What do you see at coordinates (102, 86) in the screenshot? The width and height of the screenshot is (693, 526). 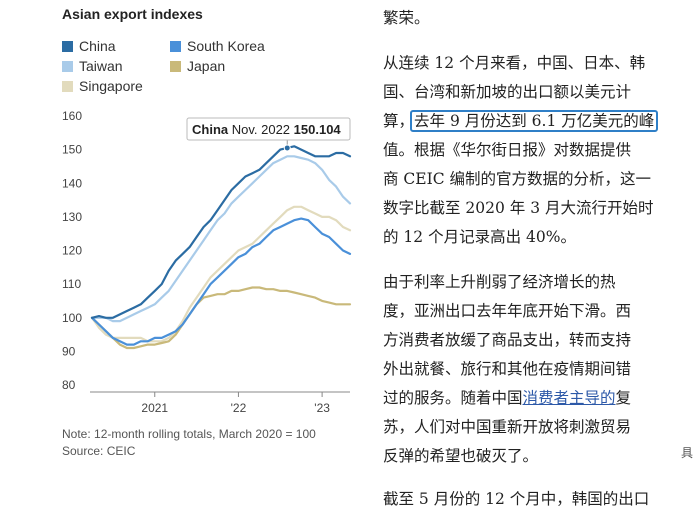 I see `legend-item-singapore: Singapore` at bounding box center [102, 86].